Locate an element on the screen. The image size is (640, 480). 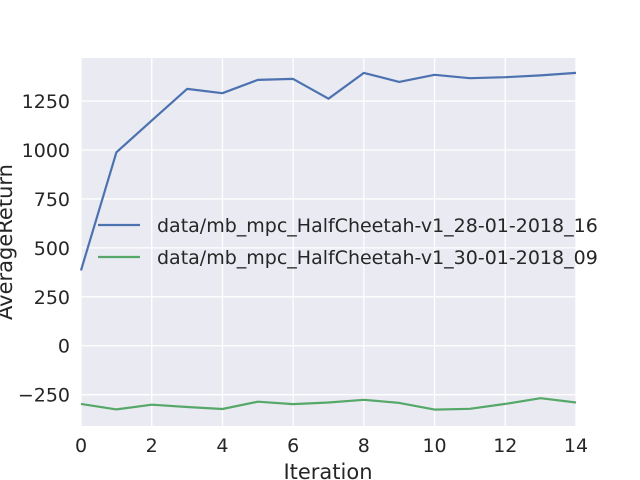
x-tick-labels: 0 2 4 6 8 10 12 14 is located at coordinates (331, 446).